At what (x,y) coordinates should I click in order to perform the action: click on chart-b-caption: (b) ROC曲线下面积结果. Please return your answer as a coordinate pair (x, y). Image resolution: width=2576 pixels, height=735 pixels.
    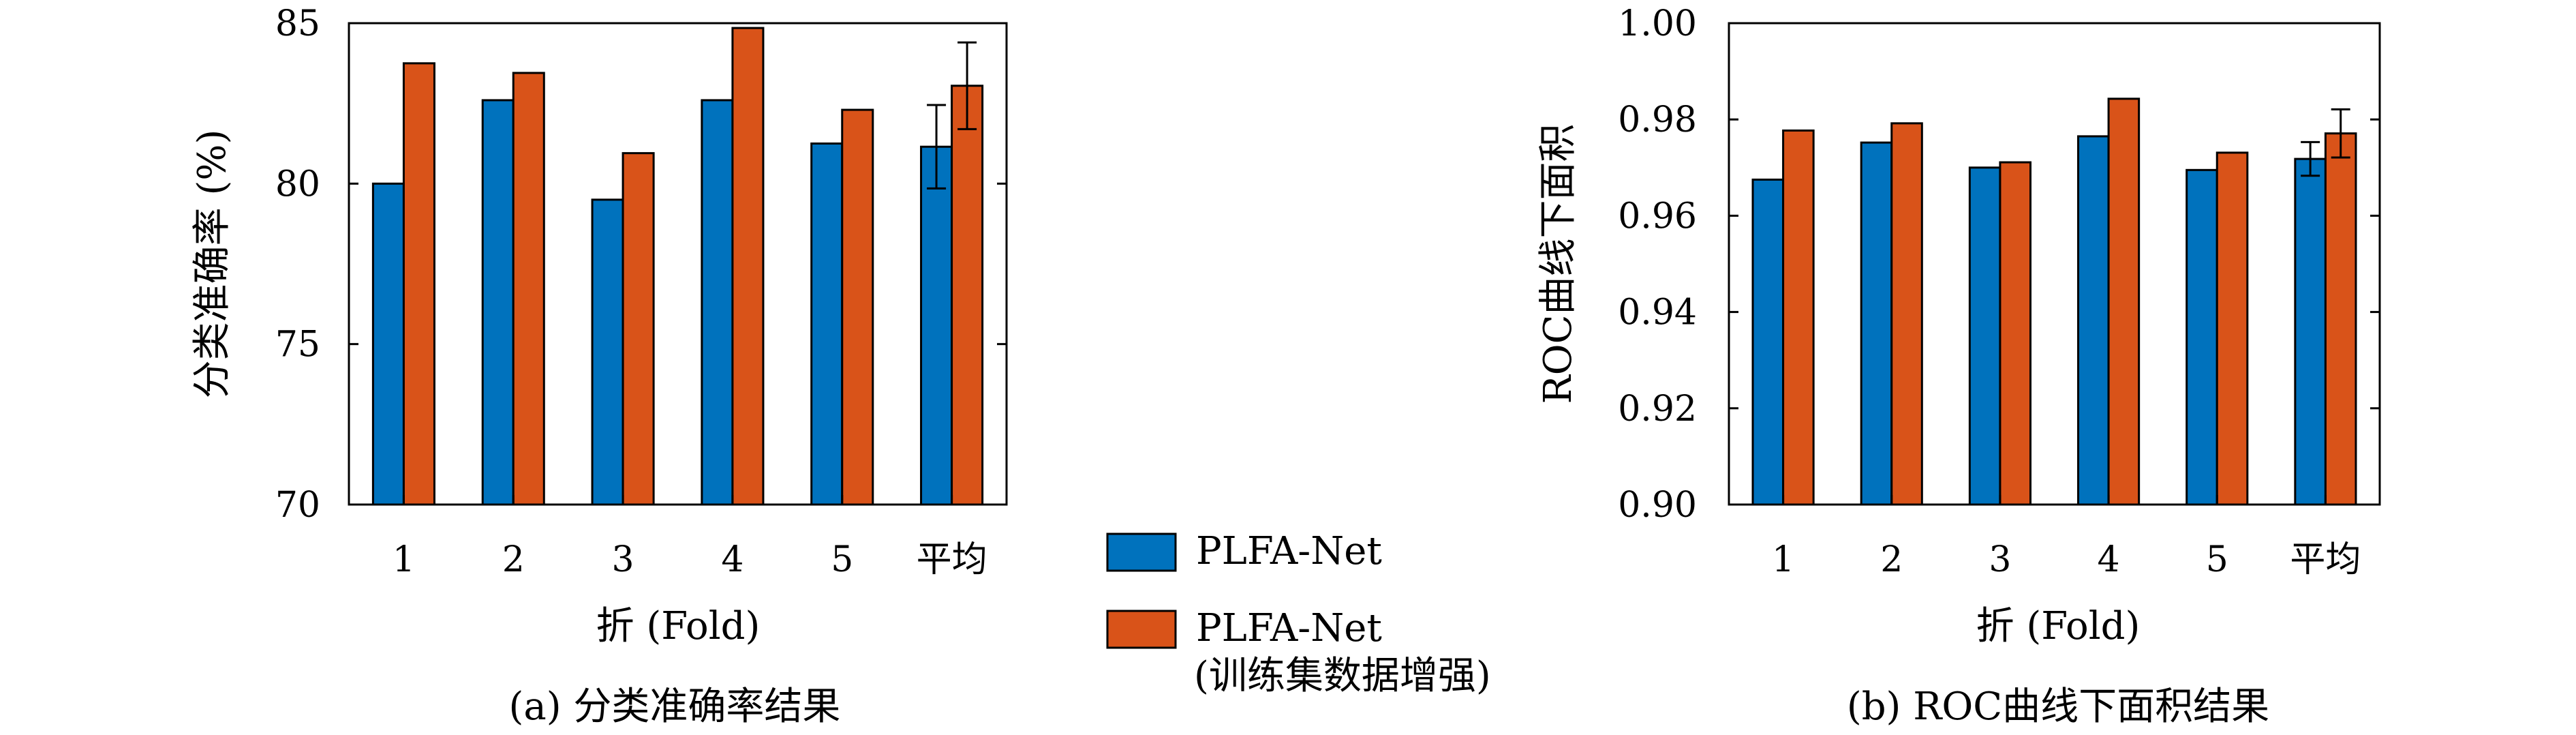
    Looking at the image, I should click on (2058, 707).